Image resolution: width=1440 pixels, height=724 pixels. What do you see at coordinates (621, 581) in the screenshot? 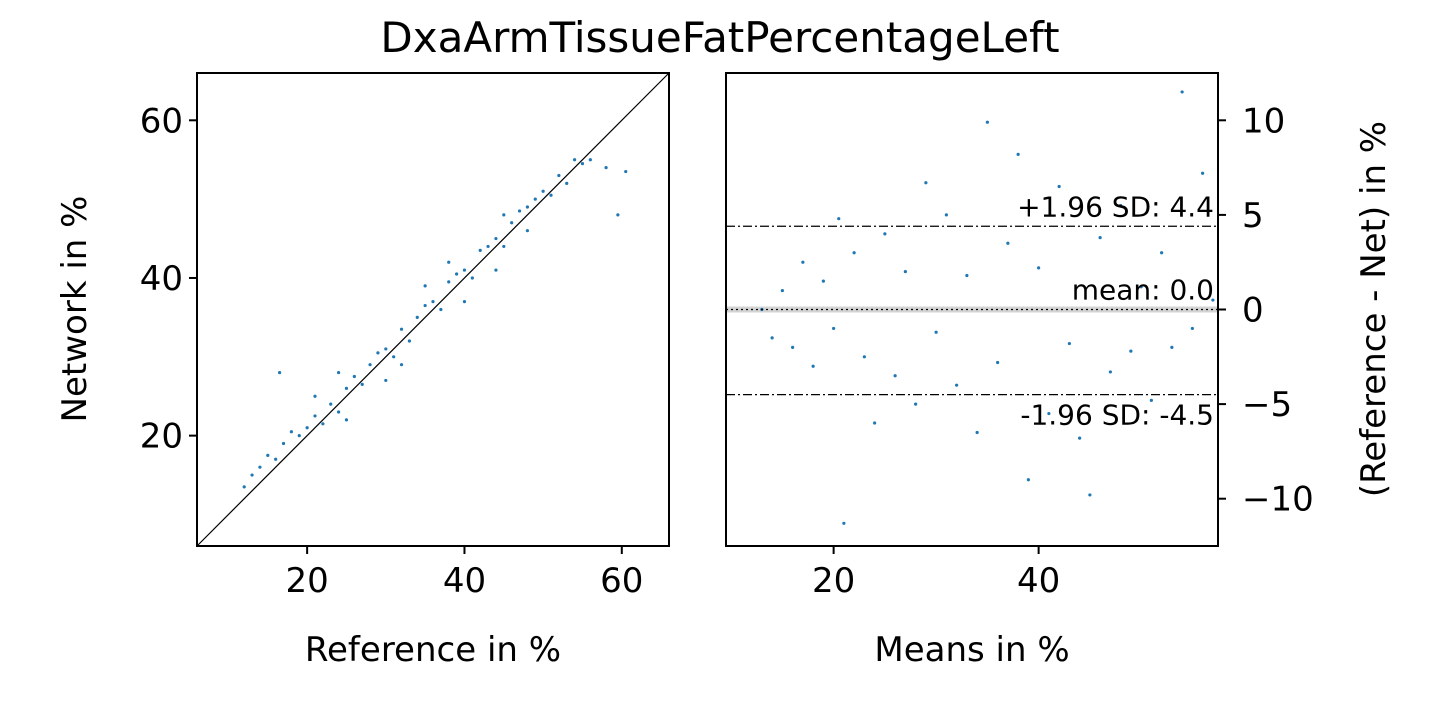
I see `x-tick-label: 60` at bounding box center [621, 581].